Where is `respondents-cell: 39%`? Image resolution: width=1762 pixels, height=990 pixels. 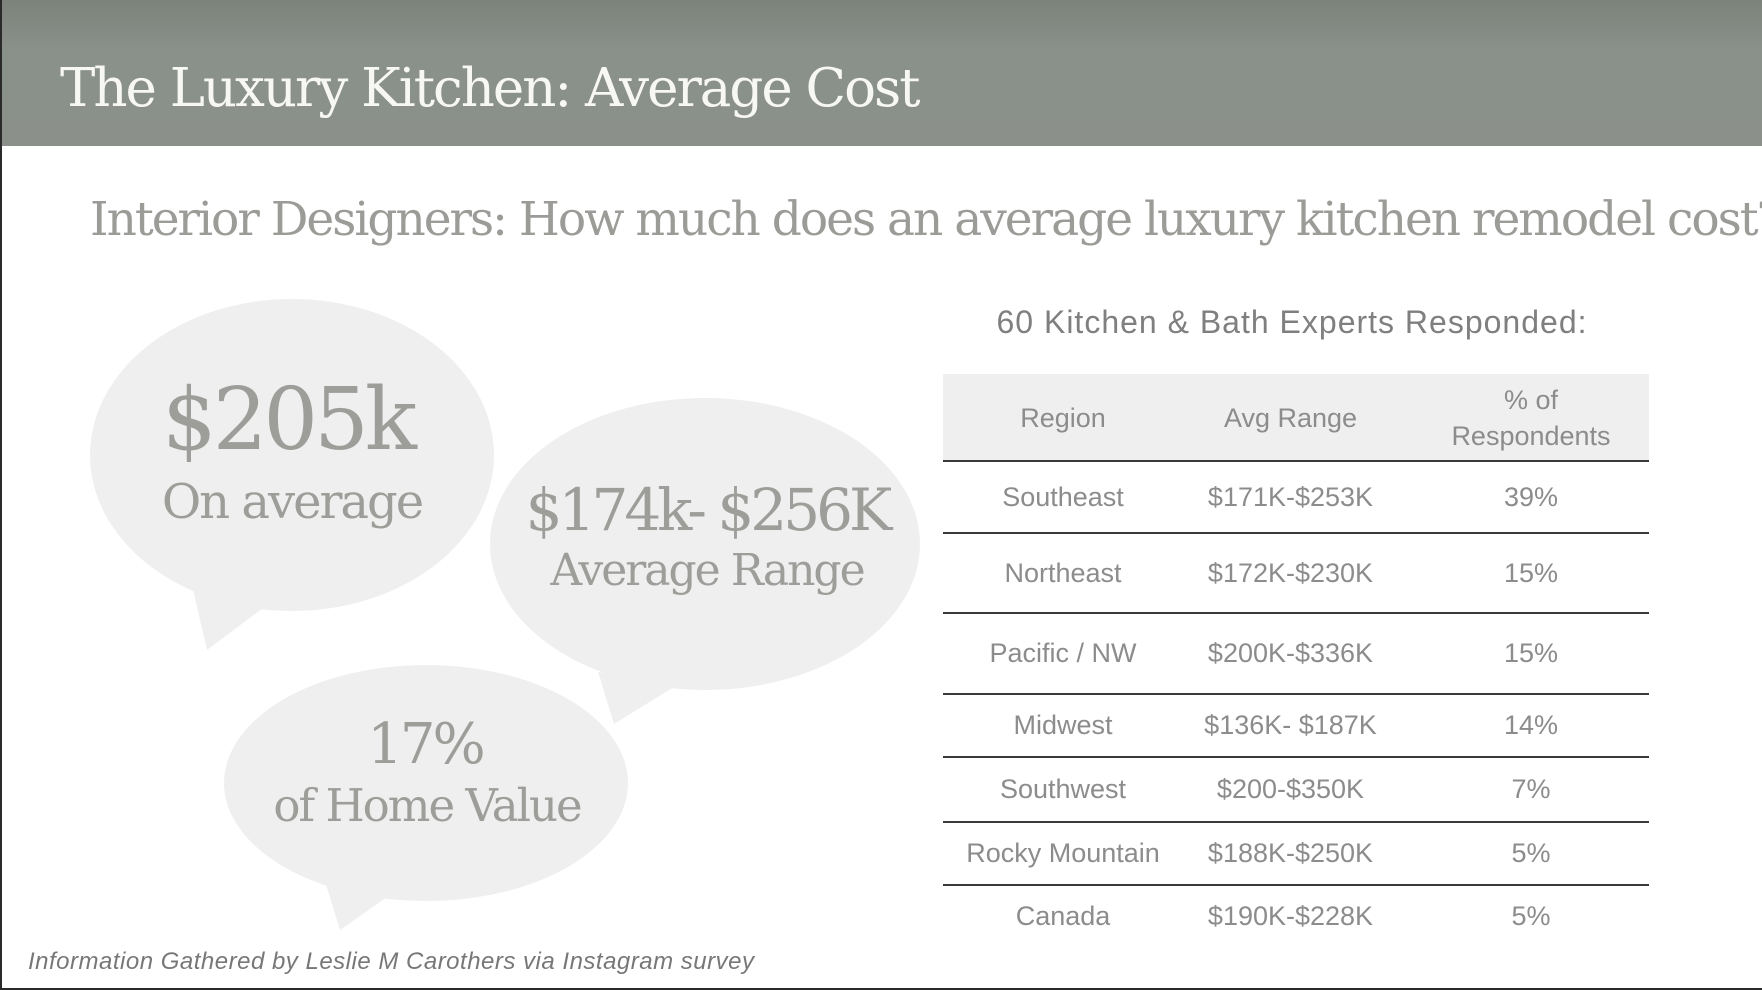
respondents-cell: 39% is located at coordinates (1531, 496).